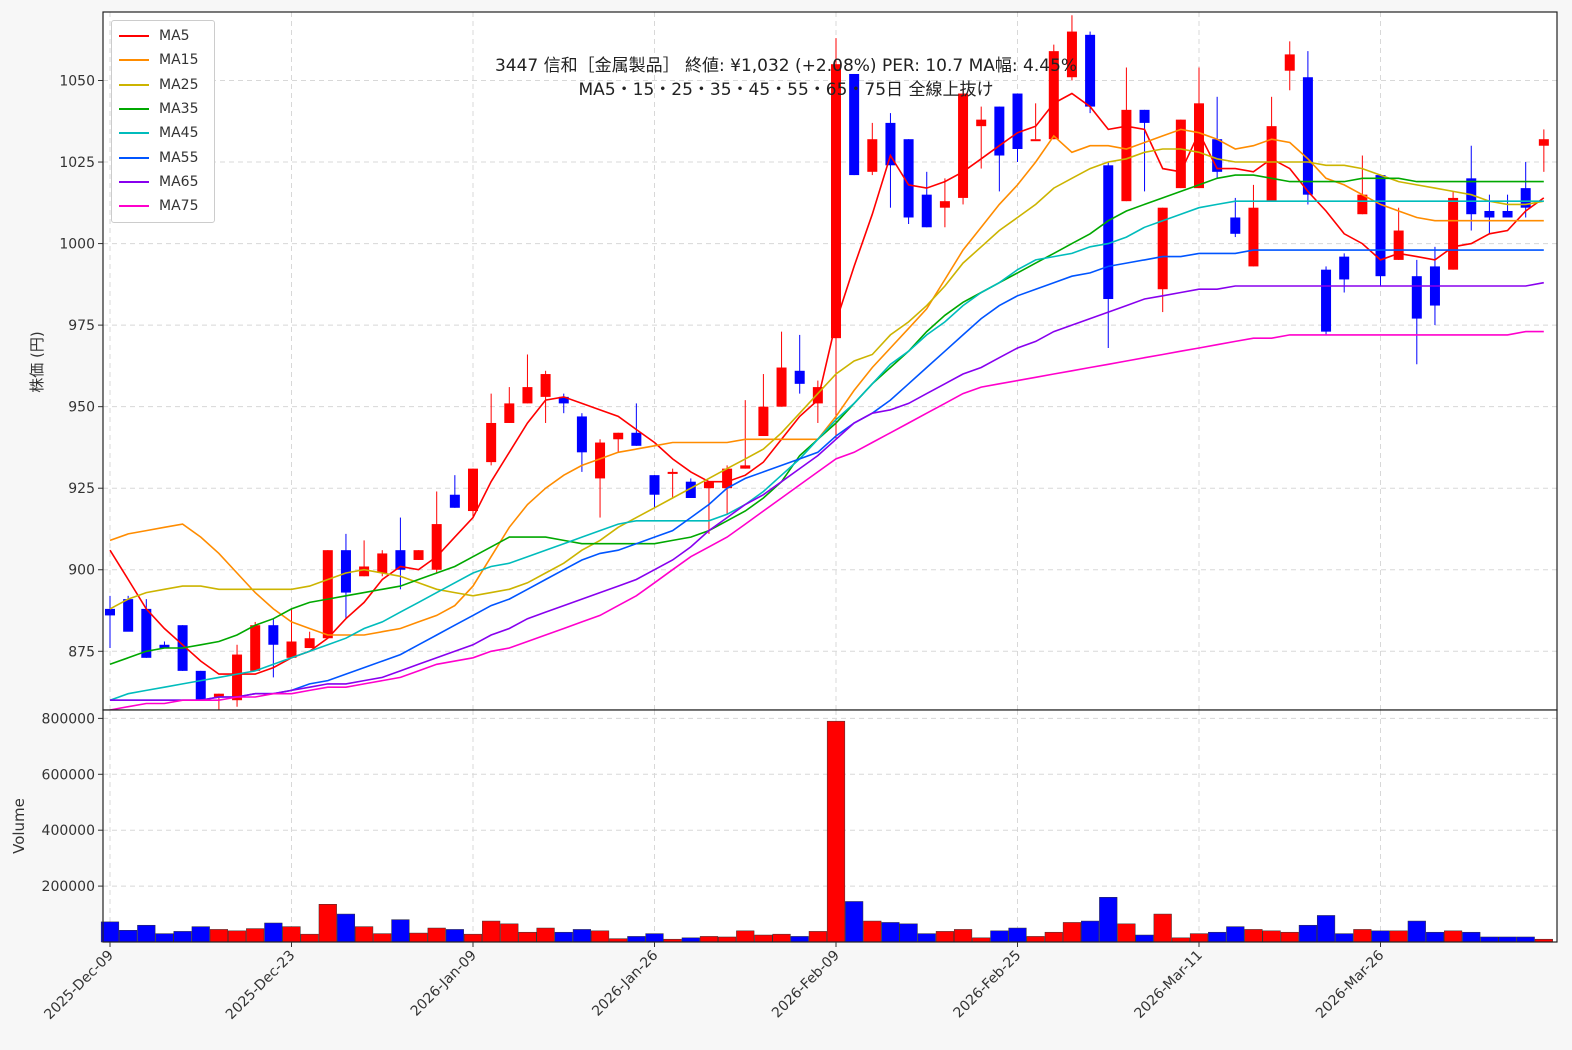 The image size is (1572, 1050). What do you see at coordinates (179, 84) in the screenshot?
I see `legend-label: MA25` at bounding box center [179, 84].